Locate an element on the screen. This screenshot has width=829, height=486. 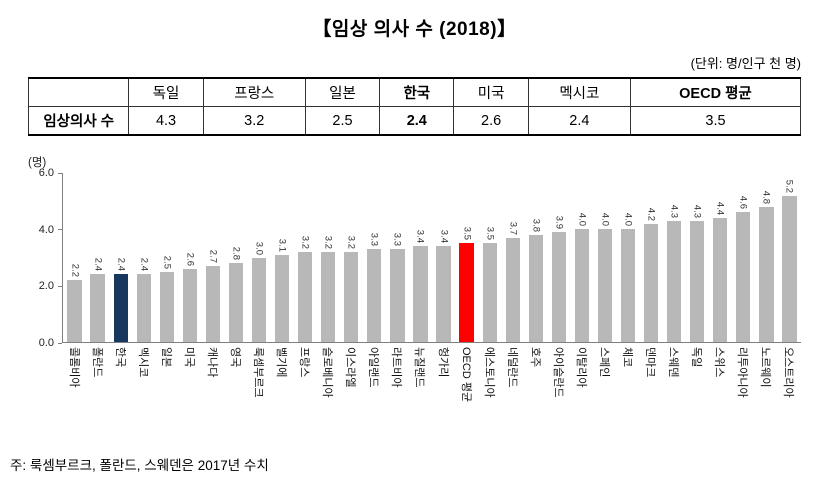
x-label-slot: 체코 is located at coordinates (628, 392).